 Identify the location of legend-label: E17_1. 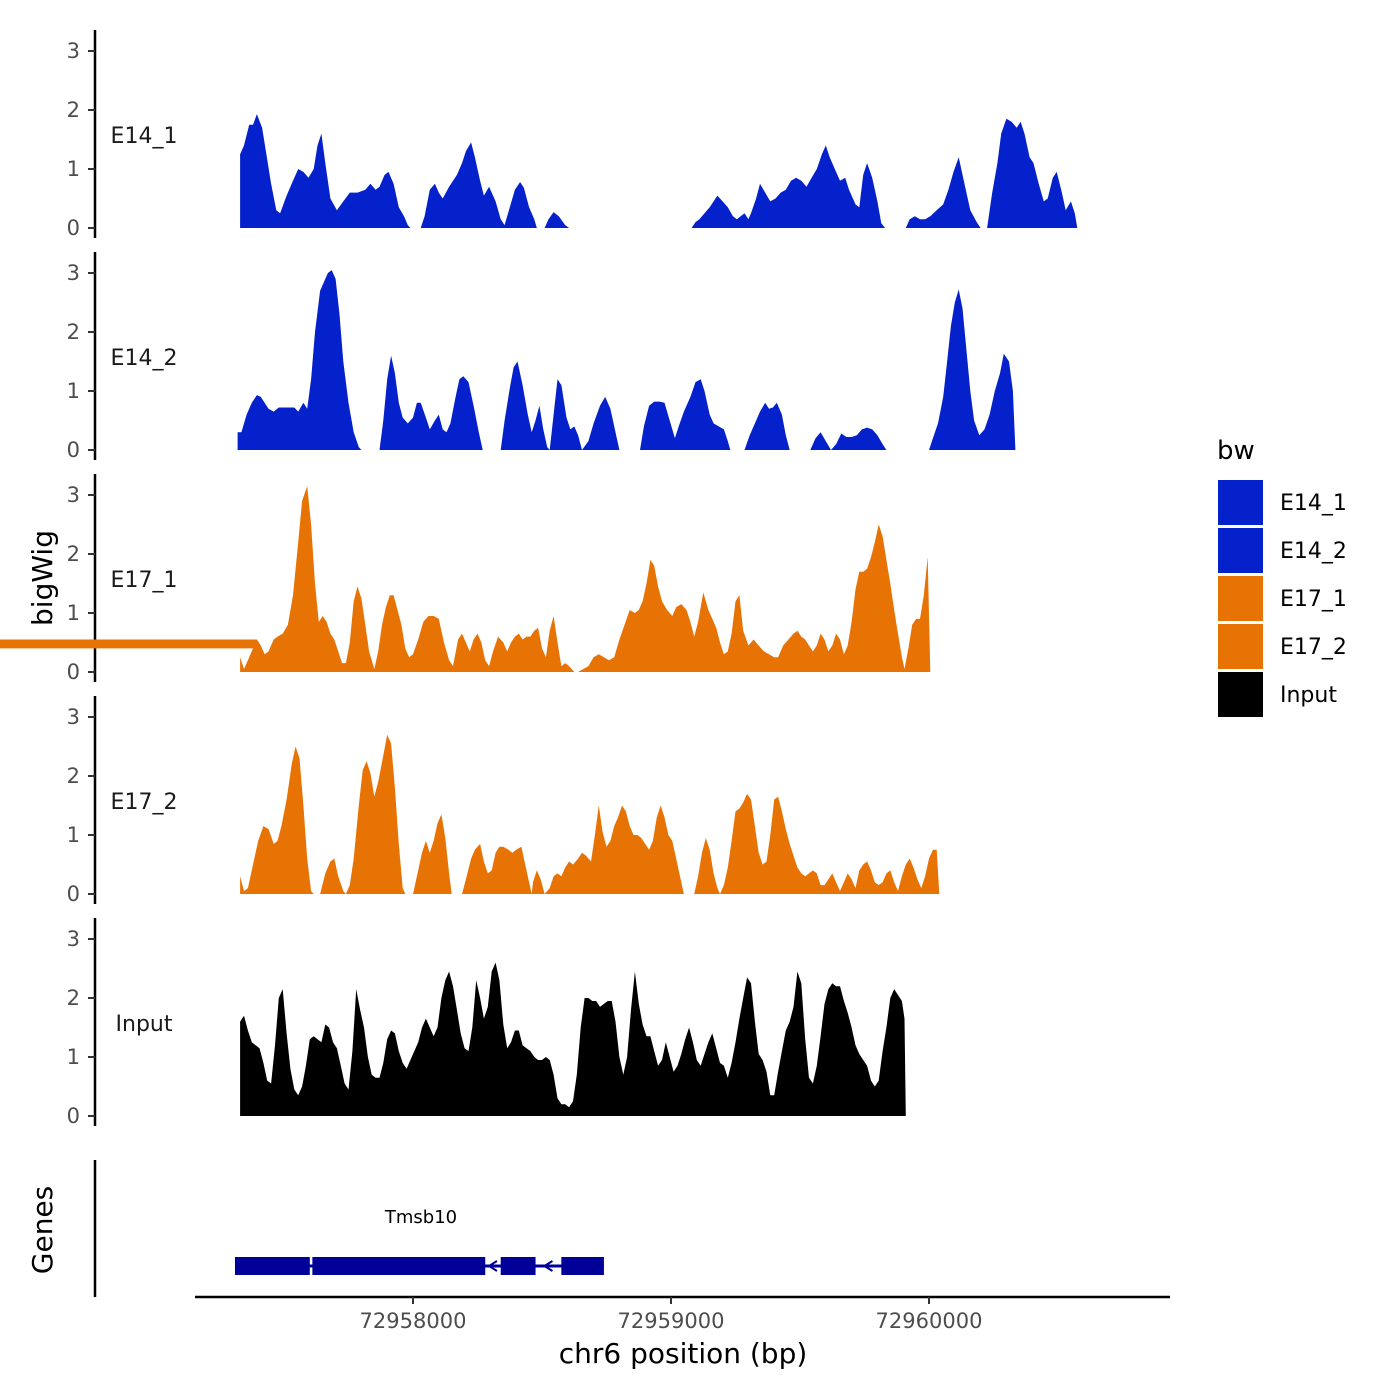
(1313, 599).